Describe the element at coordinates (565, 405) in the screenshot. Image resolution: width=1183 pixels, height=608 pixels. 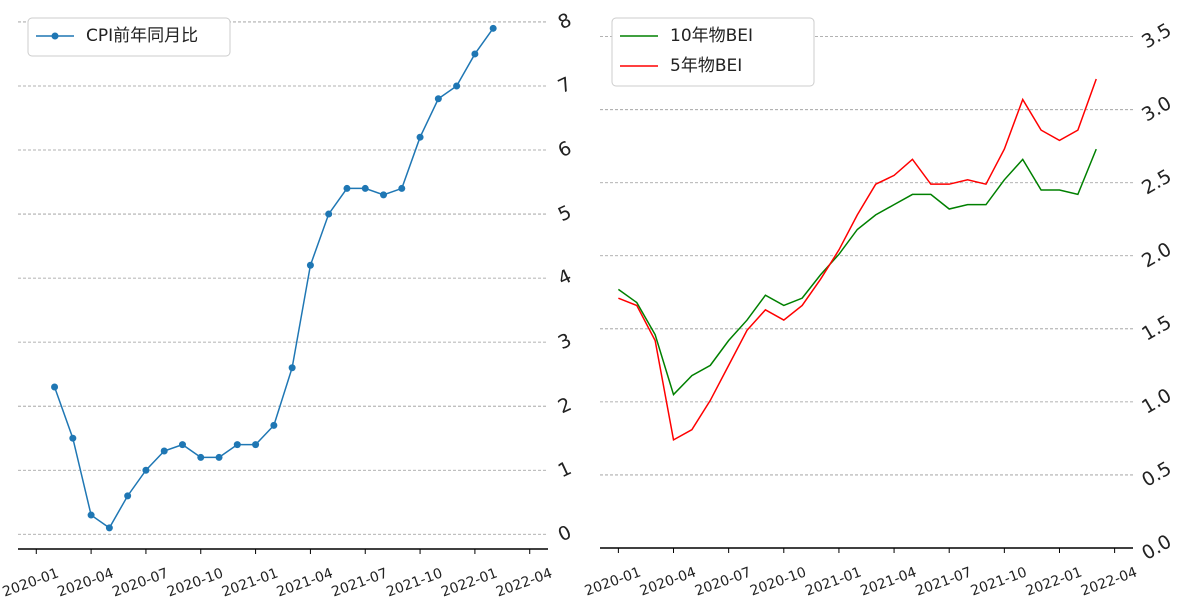
I see `y-tick-label: 2` at that location.